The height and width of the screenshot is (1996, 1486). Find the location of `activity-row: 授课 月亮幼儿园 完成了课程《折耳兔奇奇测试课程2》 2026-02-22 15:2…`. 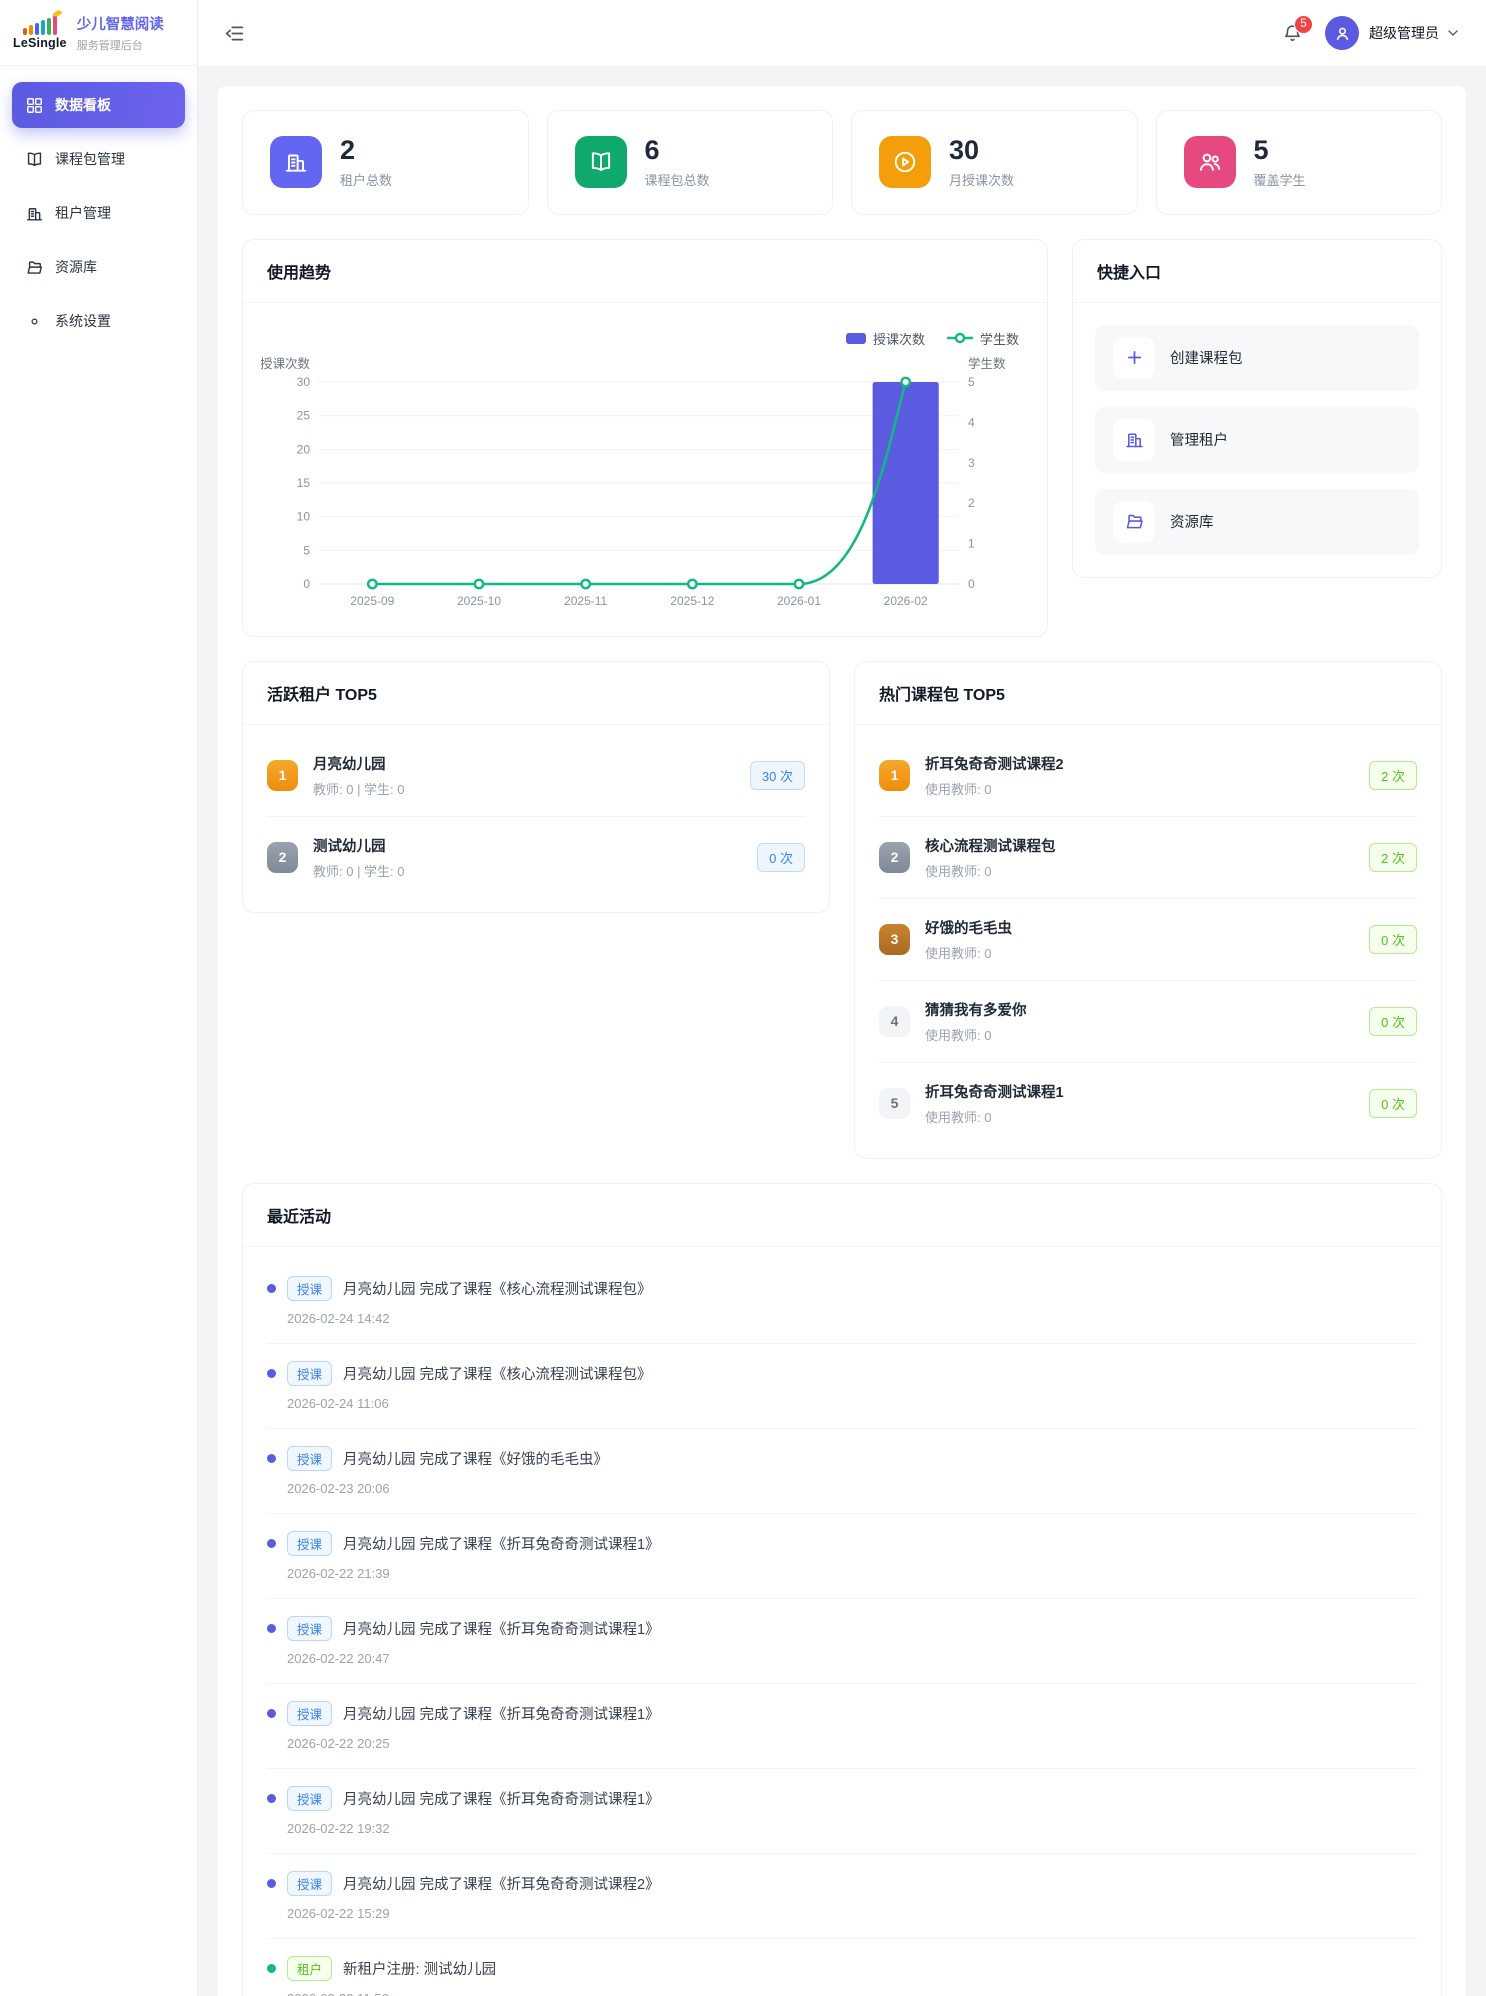

activity-row: 授课 月亮幼儿园 完成了课程《折耳兔奇奇测试课程2》 2026-02-22 15:2… is located at coordinates (842, 1896).